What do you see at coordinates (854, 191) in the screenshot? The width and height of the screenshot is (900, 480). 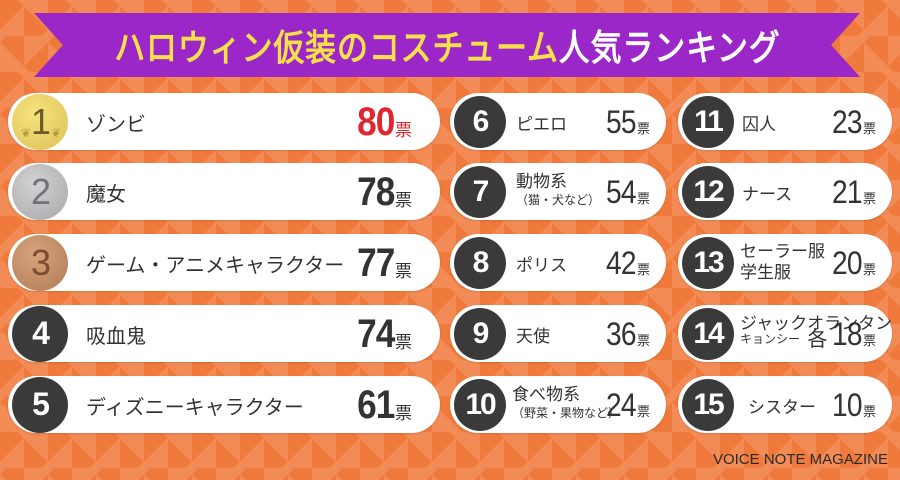 I see `vote-count: 21 票` at bounding box center [854, 191].